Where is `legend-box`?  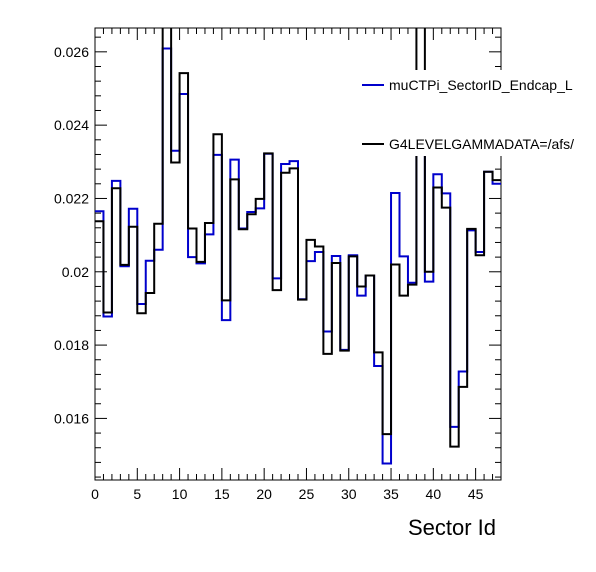
legend-box is located at coordinates (477, 113).